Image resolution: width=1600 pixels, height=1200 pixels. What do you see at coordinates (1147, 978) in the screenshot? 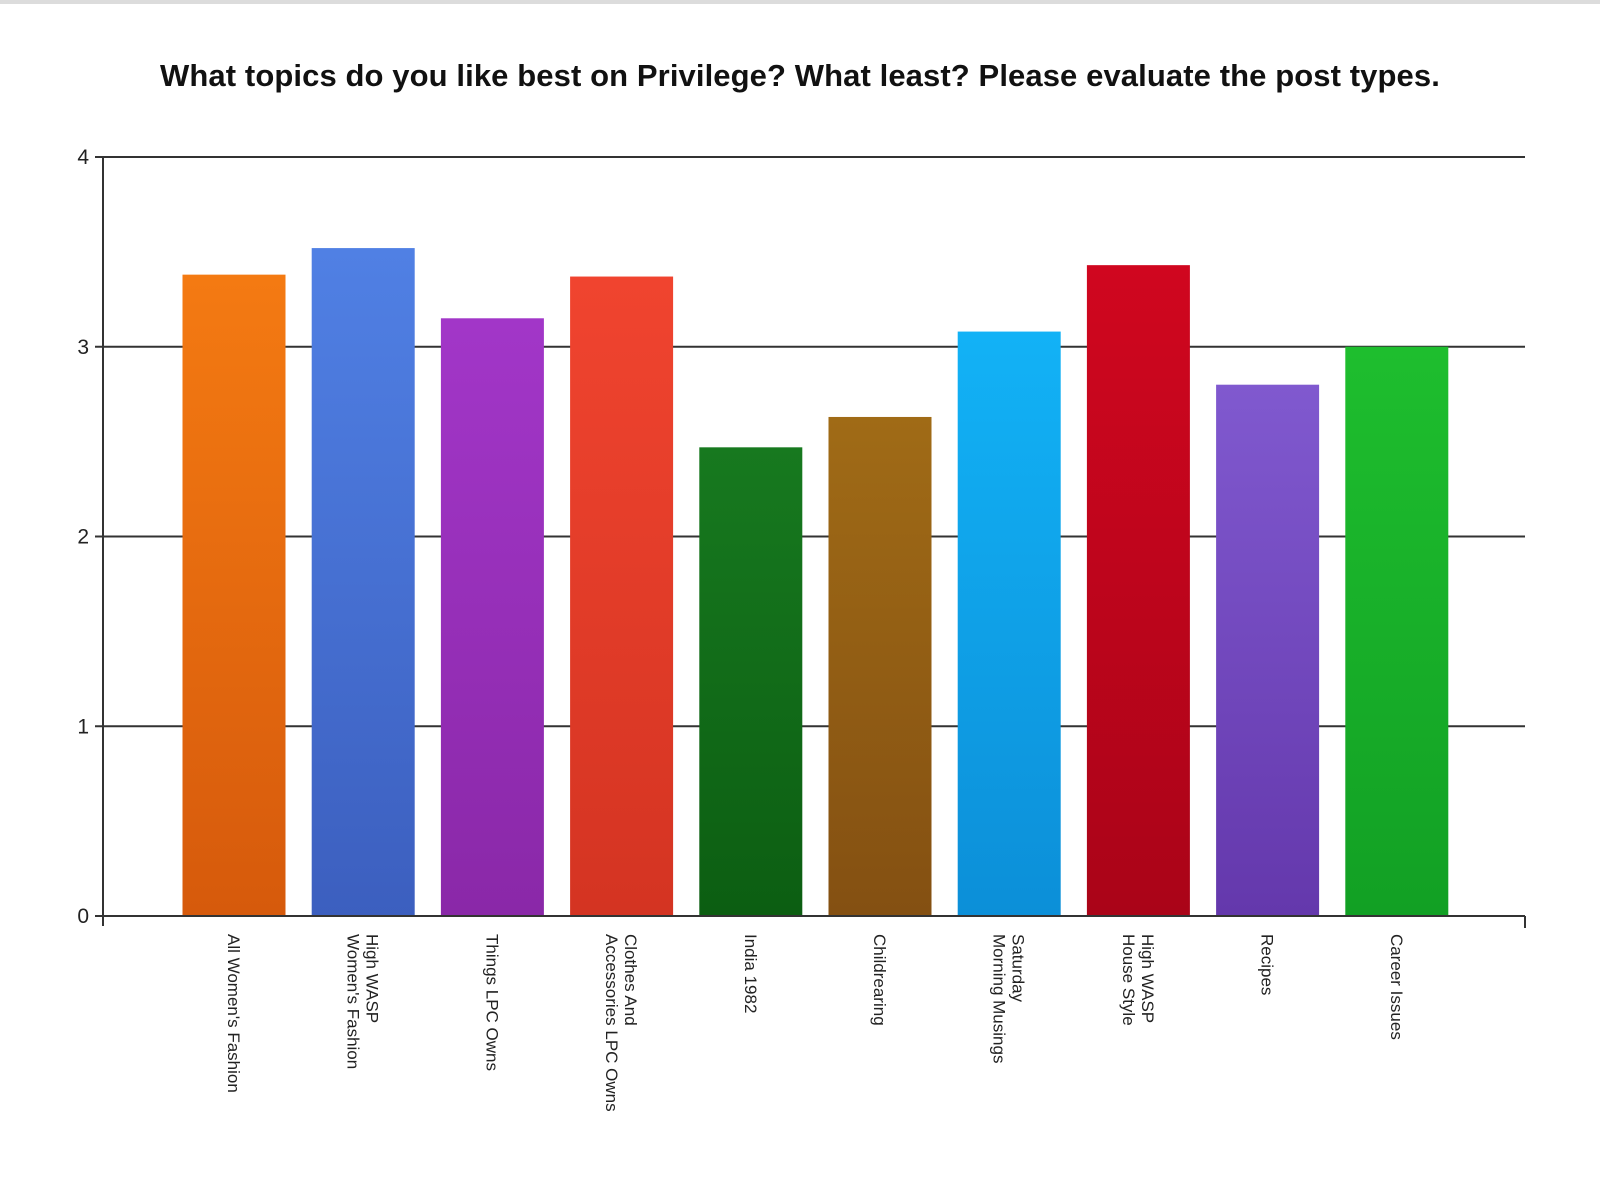
I see `x-tick-label-8-line-1: High WASP` at bounding box center [1147, 978].